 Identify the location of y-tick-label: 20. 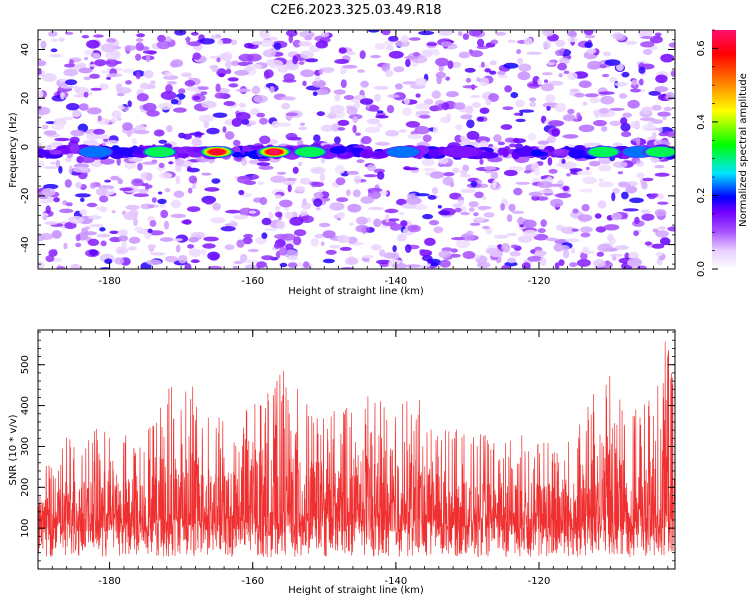
(25, 98).